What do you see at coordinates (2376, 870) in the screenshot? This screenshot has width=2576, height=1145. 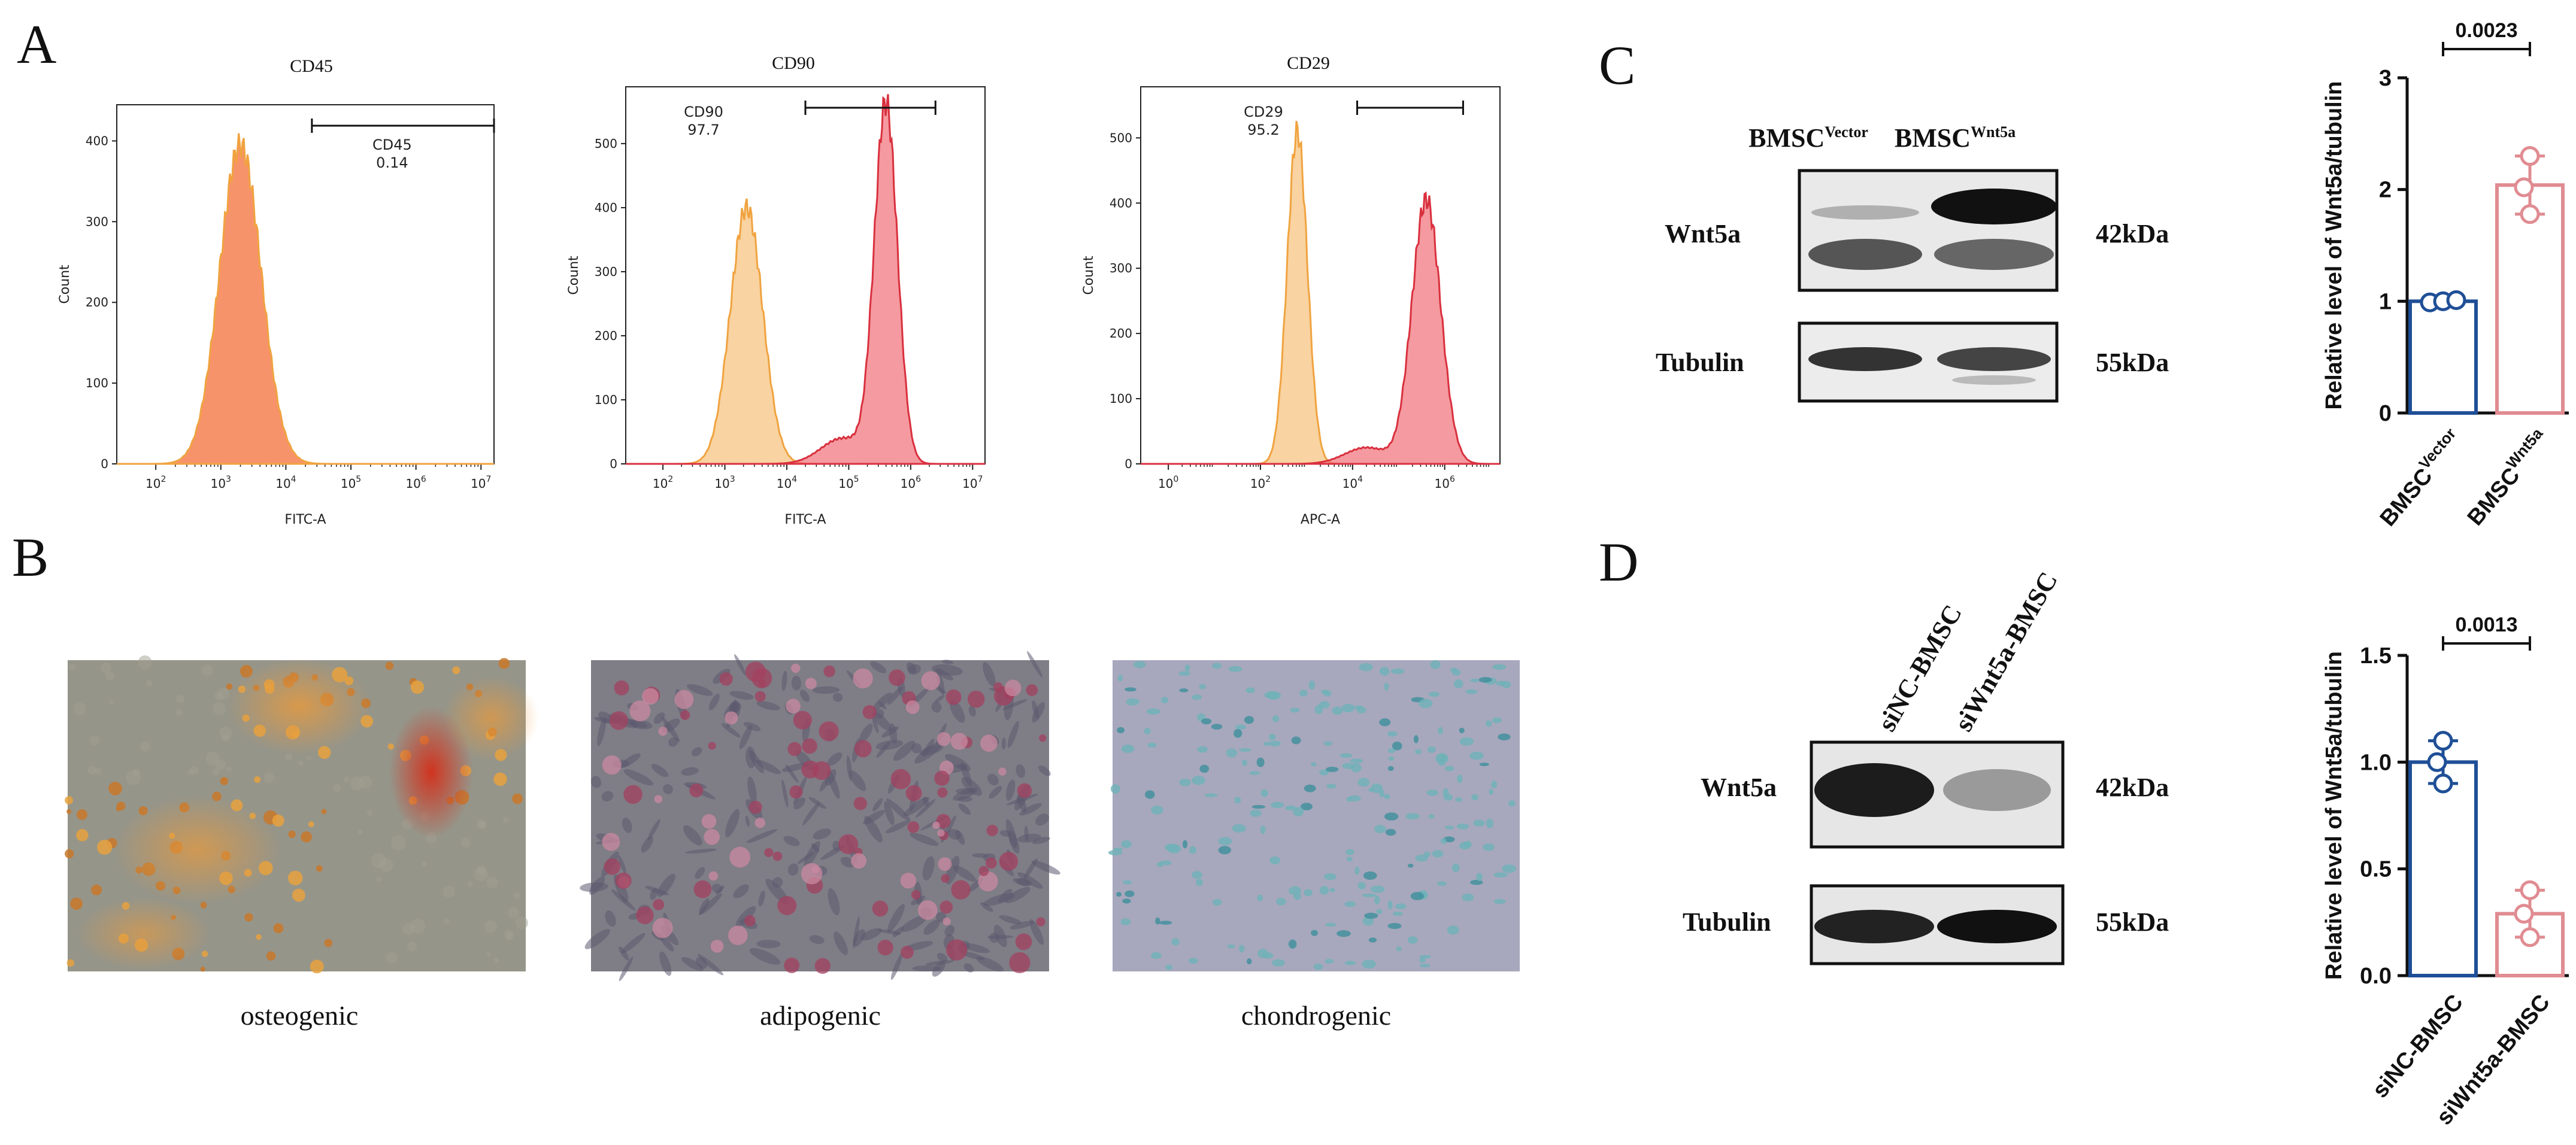 I see `bar-ytick-label: 0.5` at bounding box center [2376, 870].